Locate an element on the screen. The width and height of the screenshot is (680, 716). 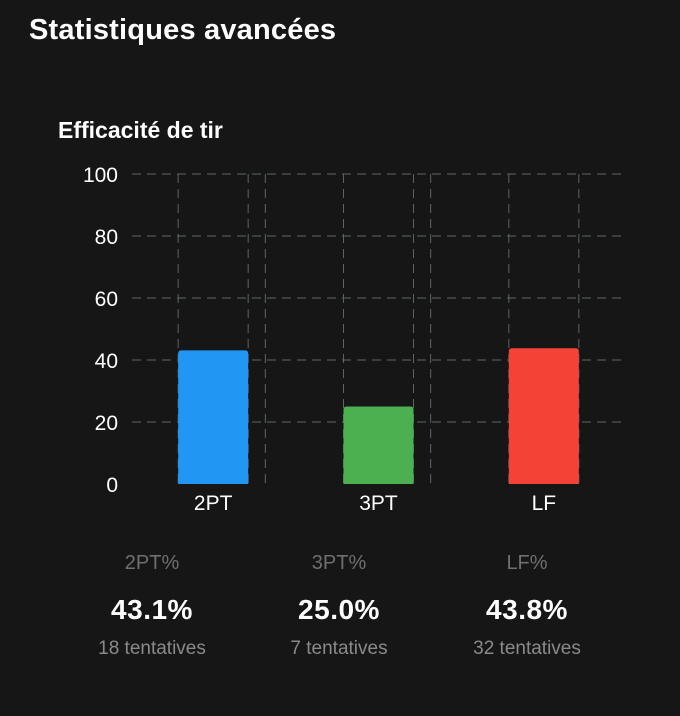
chart-title: Efficacité de tir is located at coordinates (140, 130).